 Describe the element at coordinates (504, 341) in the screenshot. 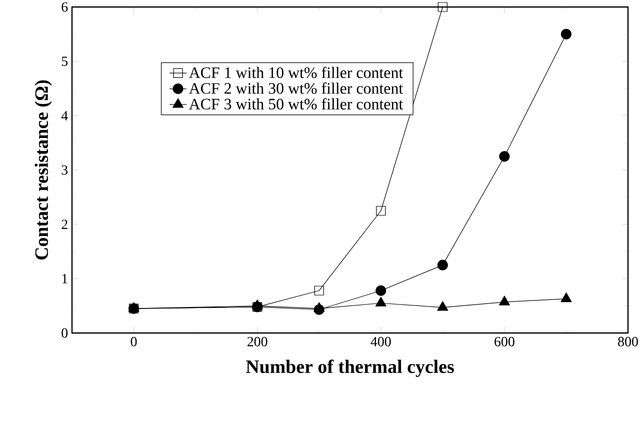

I see `x-tick-label: 600` at that location.